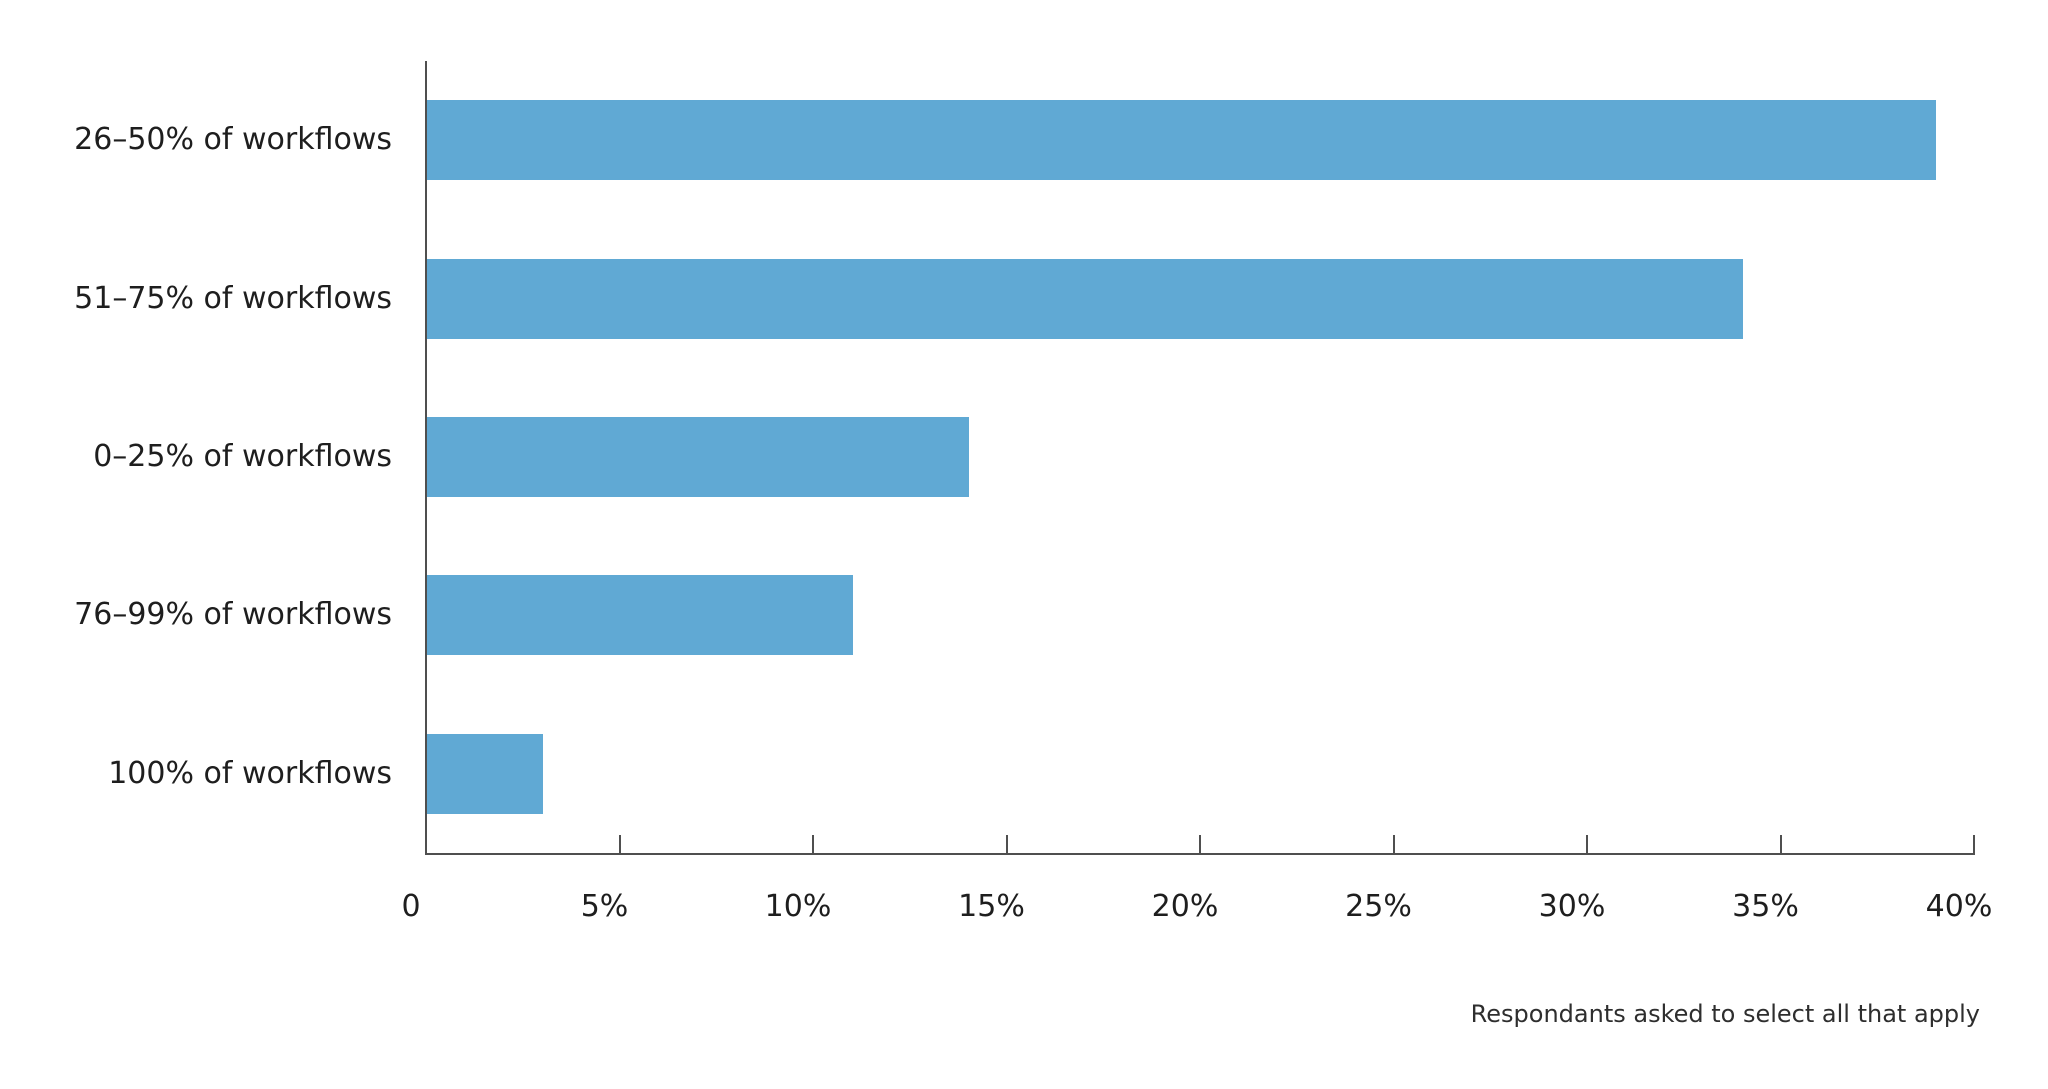 Image resolution: width=2048 pixels, height=1089 pixels. I want to click on x-axis-tick-label: 20%, so click(1185, 906).